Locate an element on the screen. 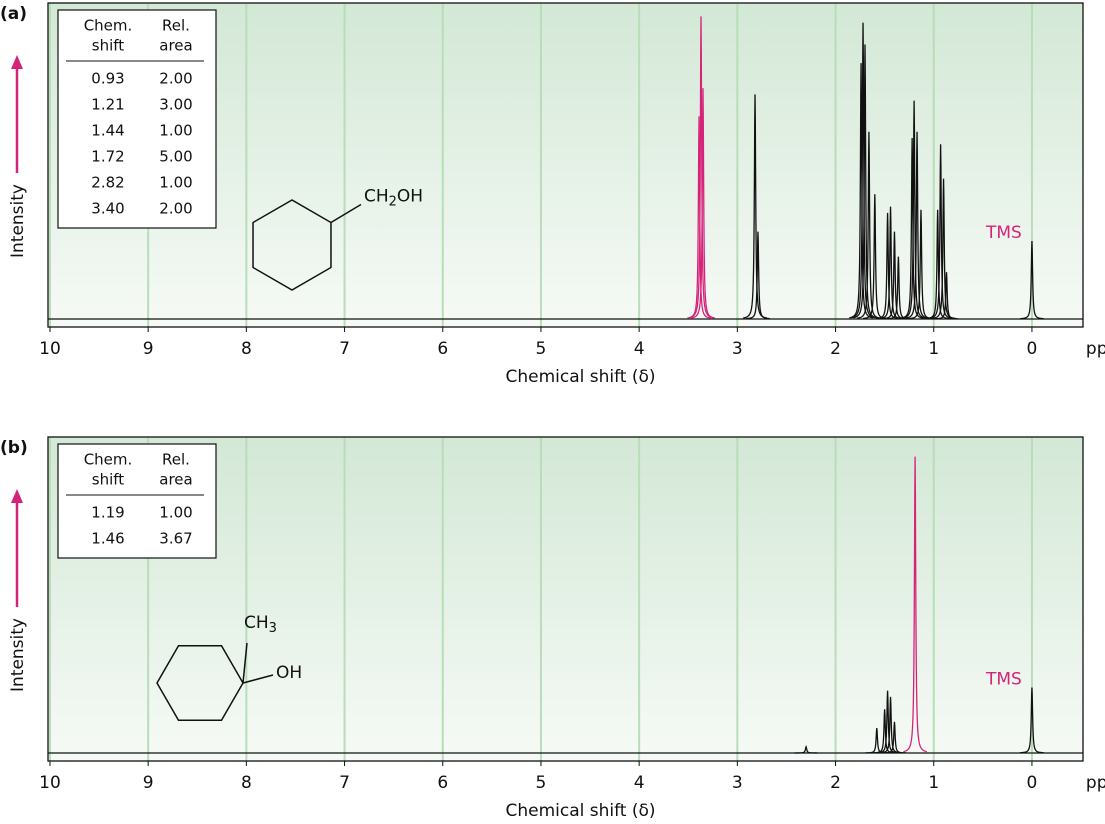  panel-label: (b) is located at coordinates (14, 448).